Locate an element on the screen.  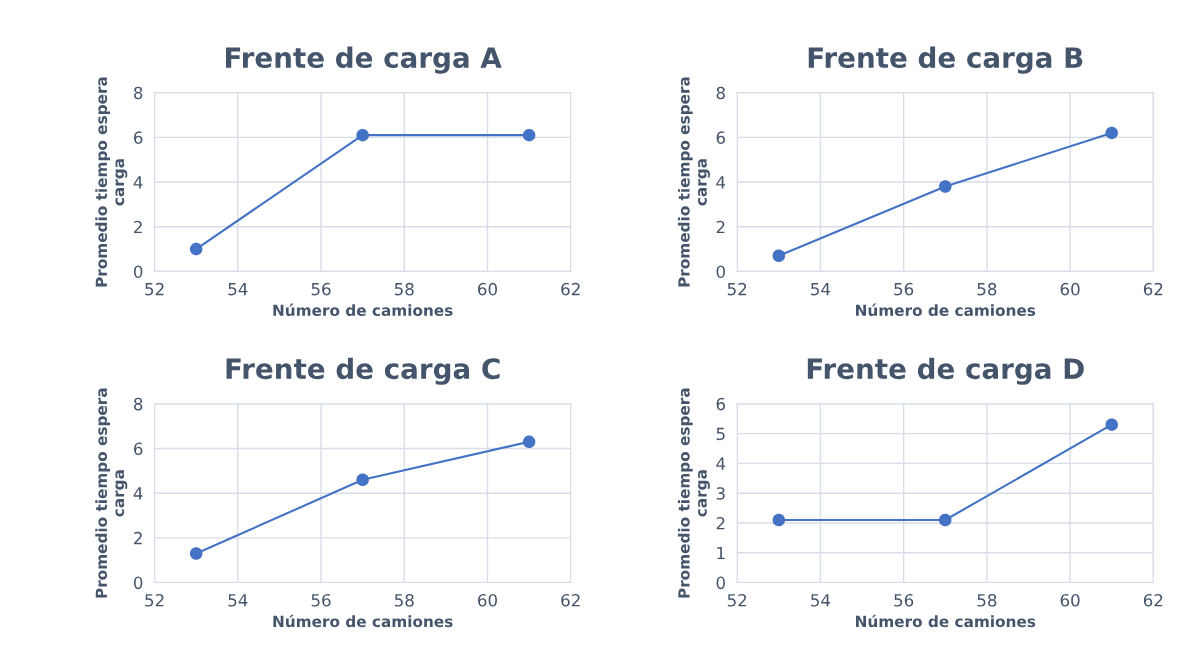
y-tick-label: 5 is located at coordinates (720, 434).